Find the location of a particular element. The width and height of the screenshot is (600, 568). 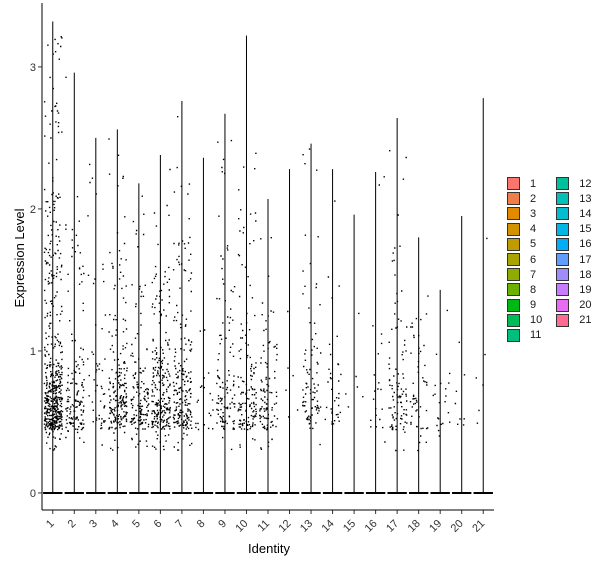

x-tick-label-10: 10 is located at coordinates (241, 526).